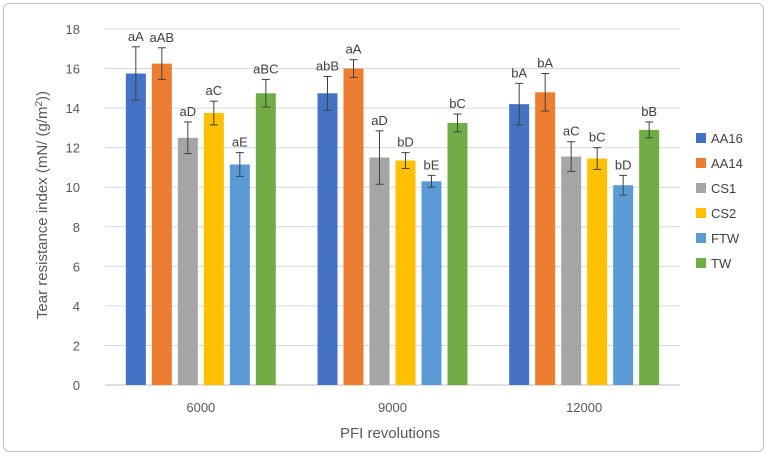  What do you see at coordinates (432, 164) in the screenshot?
I see `data-label: bE` at bounding box center [432, 164].